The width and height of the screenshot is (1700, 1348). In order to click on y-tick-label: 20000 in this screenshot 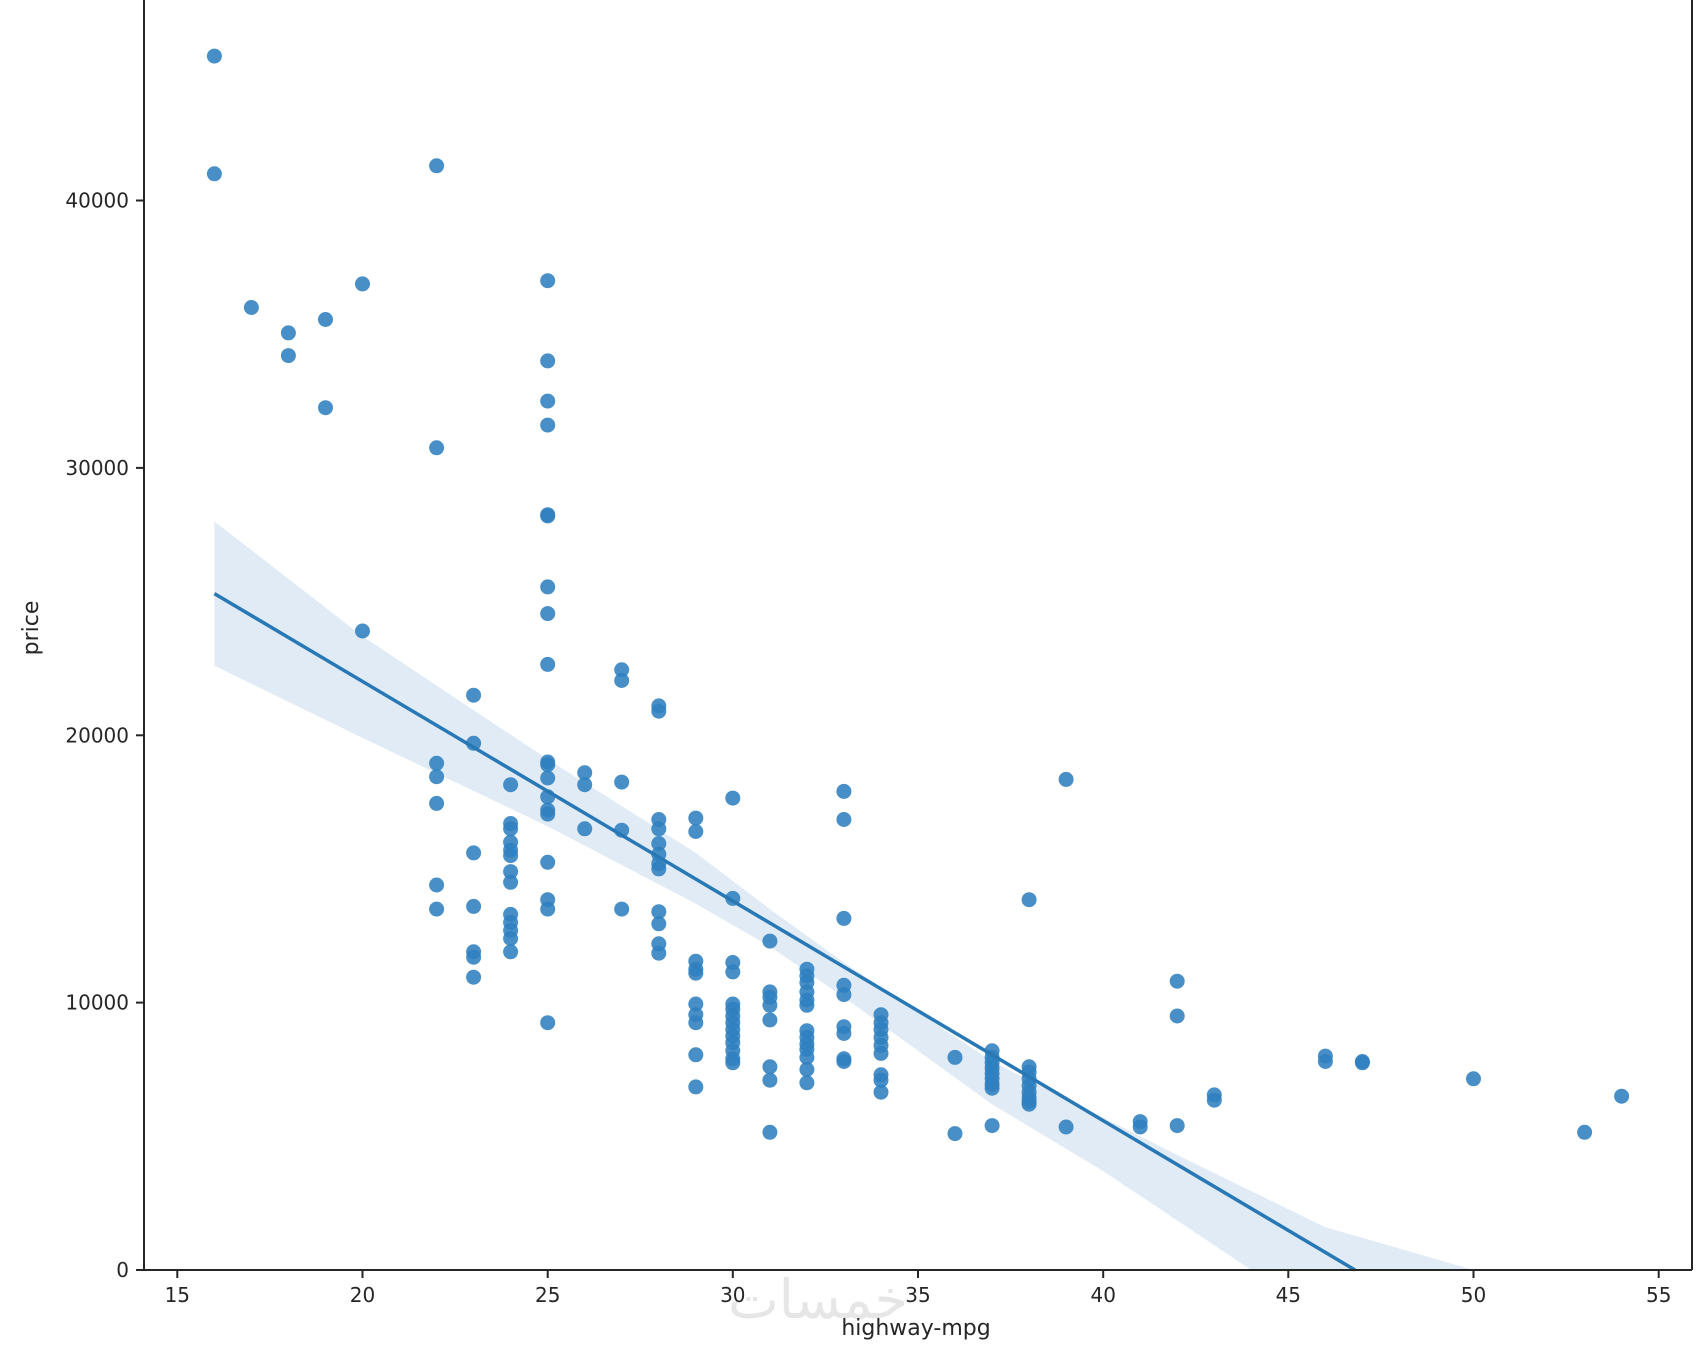, I will do `click(97, 735)`.